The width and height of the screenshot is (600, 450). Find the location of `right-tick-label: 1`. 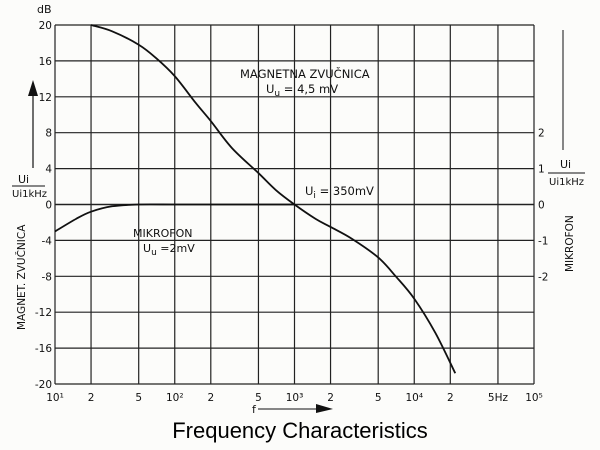

right-tick-label: 1 is located at coordinates (541, 170).